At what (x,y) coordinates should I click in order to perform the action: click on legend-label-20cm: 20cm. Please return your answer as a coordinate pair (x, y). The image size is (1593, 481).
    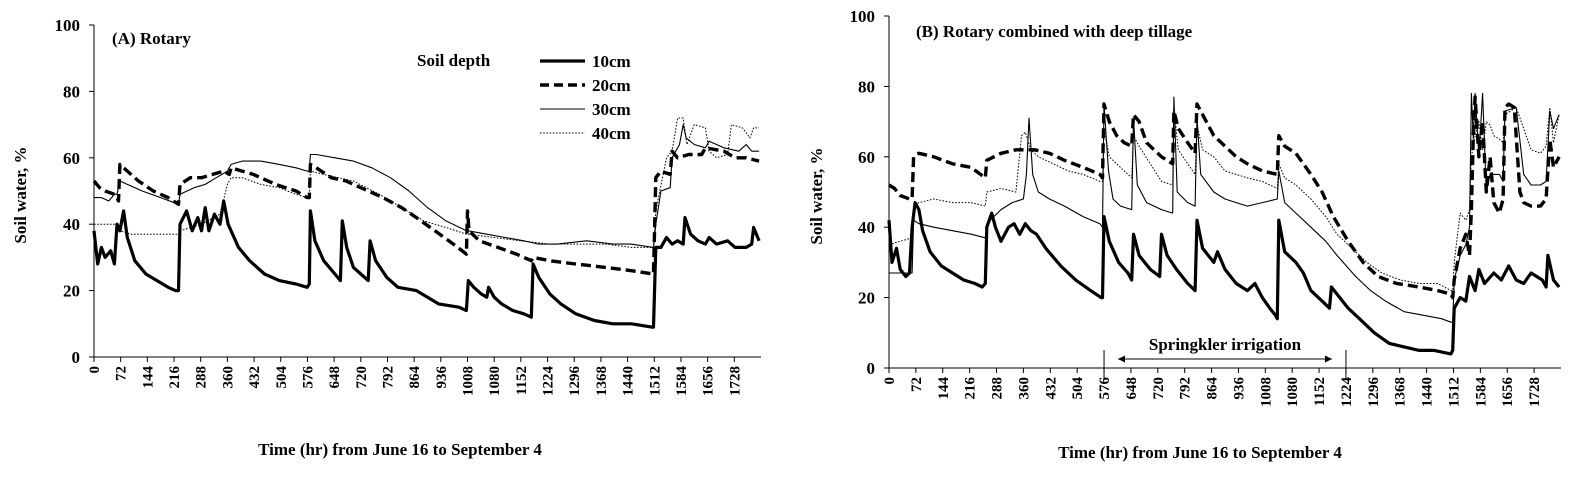
    Looking at the image, I should click on (611, 85).